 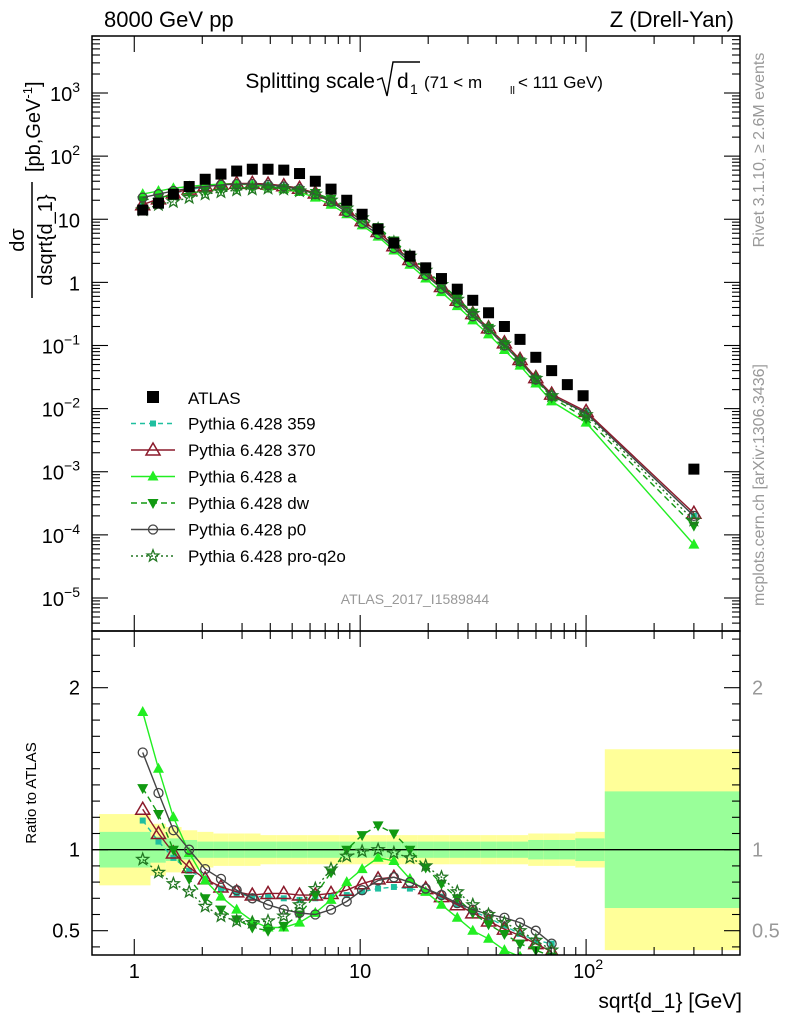 I want to click on x-tick-label: 102, so click(x=588, y=969).